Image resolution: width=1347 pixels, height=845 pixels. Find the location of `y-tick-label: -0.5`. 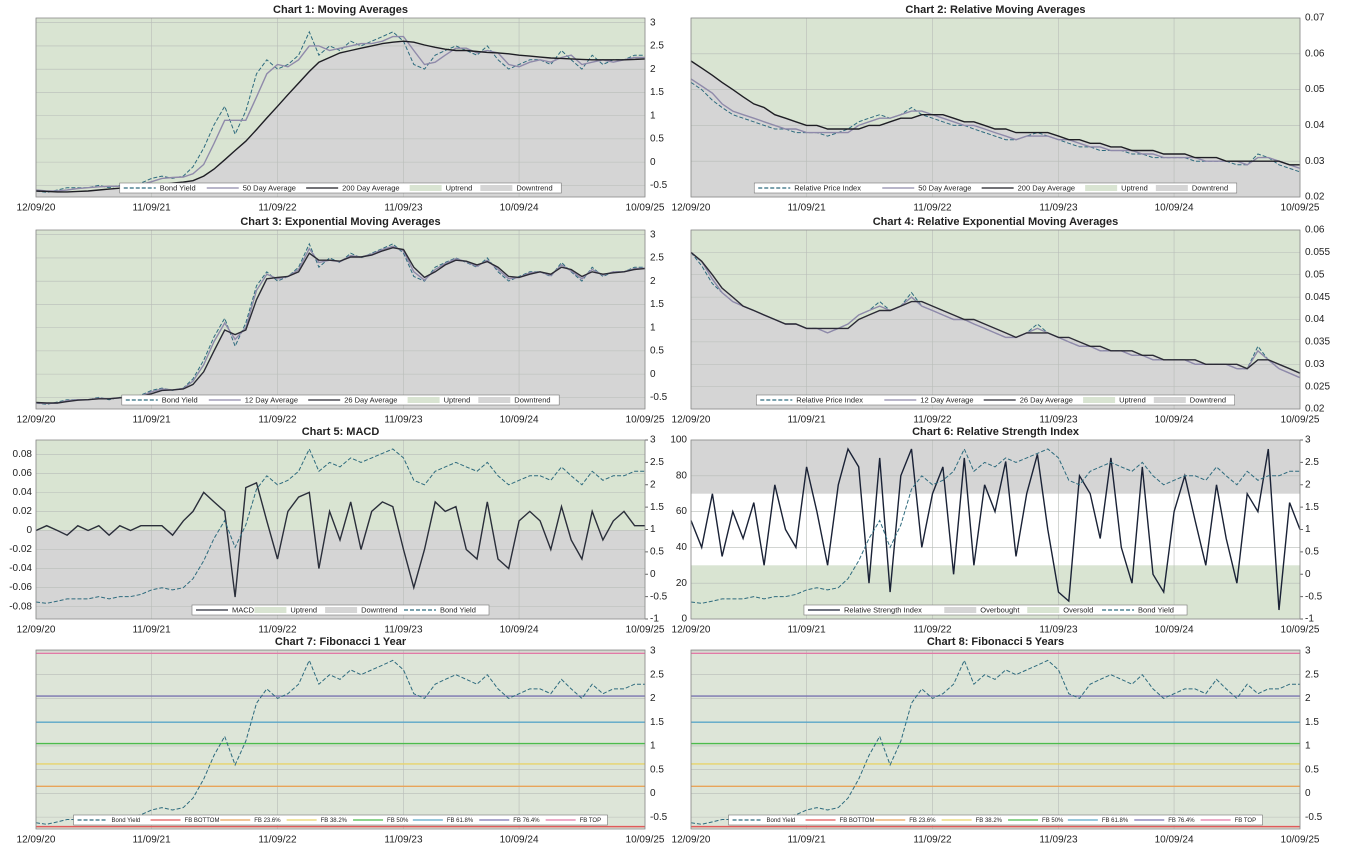

y-tick-label: -0.5 is located at coordinates (659, 817).